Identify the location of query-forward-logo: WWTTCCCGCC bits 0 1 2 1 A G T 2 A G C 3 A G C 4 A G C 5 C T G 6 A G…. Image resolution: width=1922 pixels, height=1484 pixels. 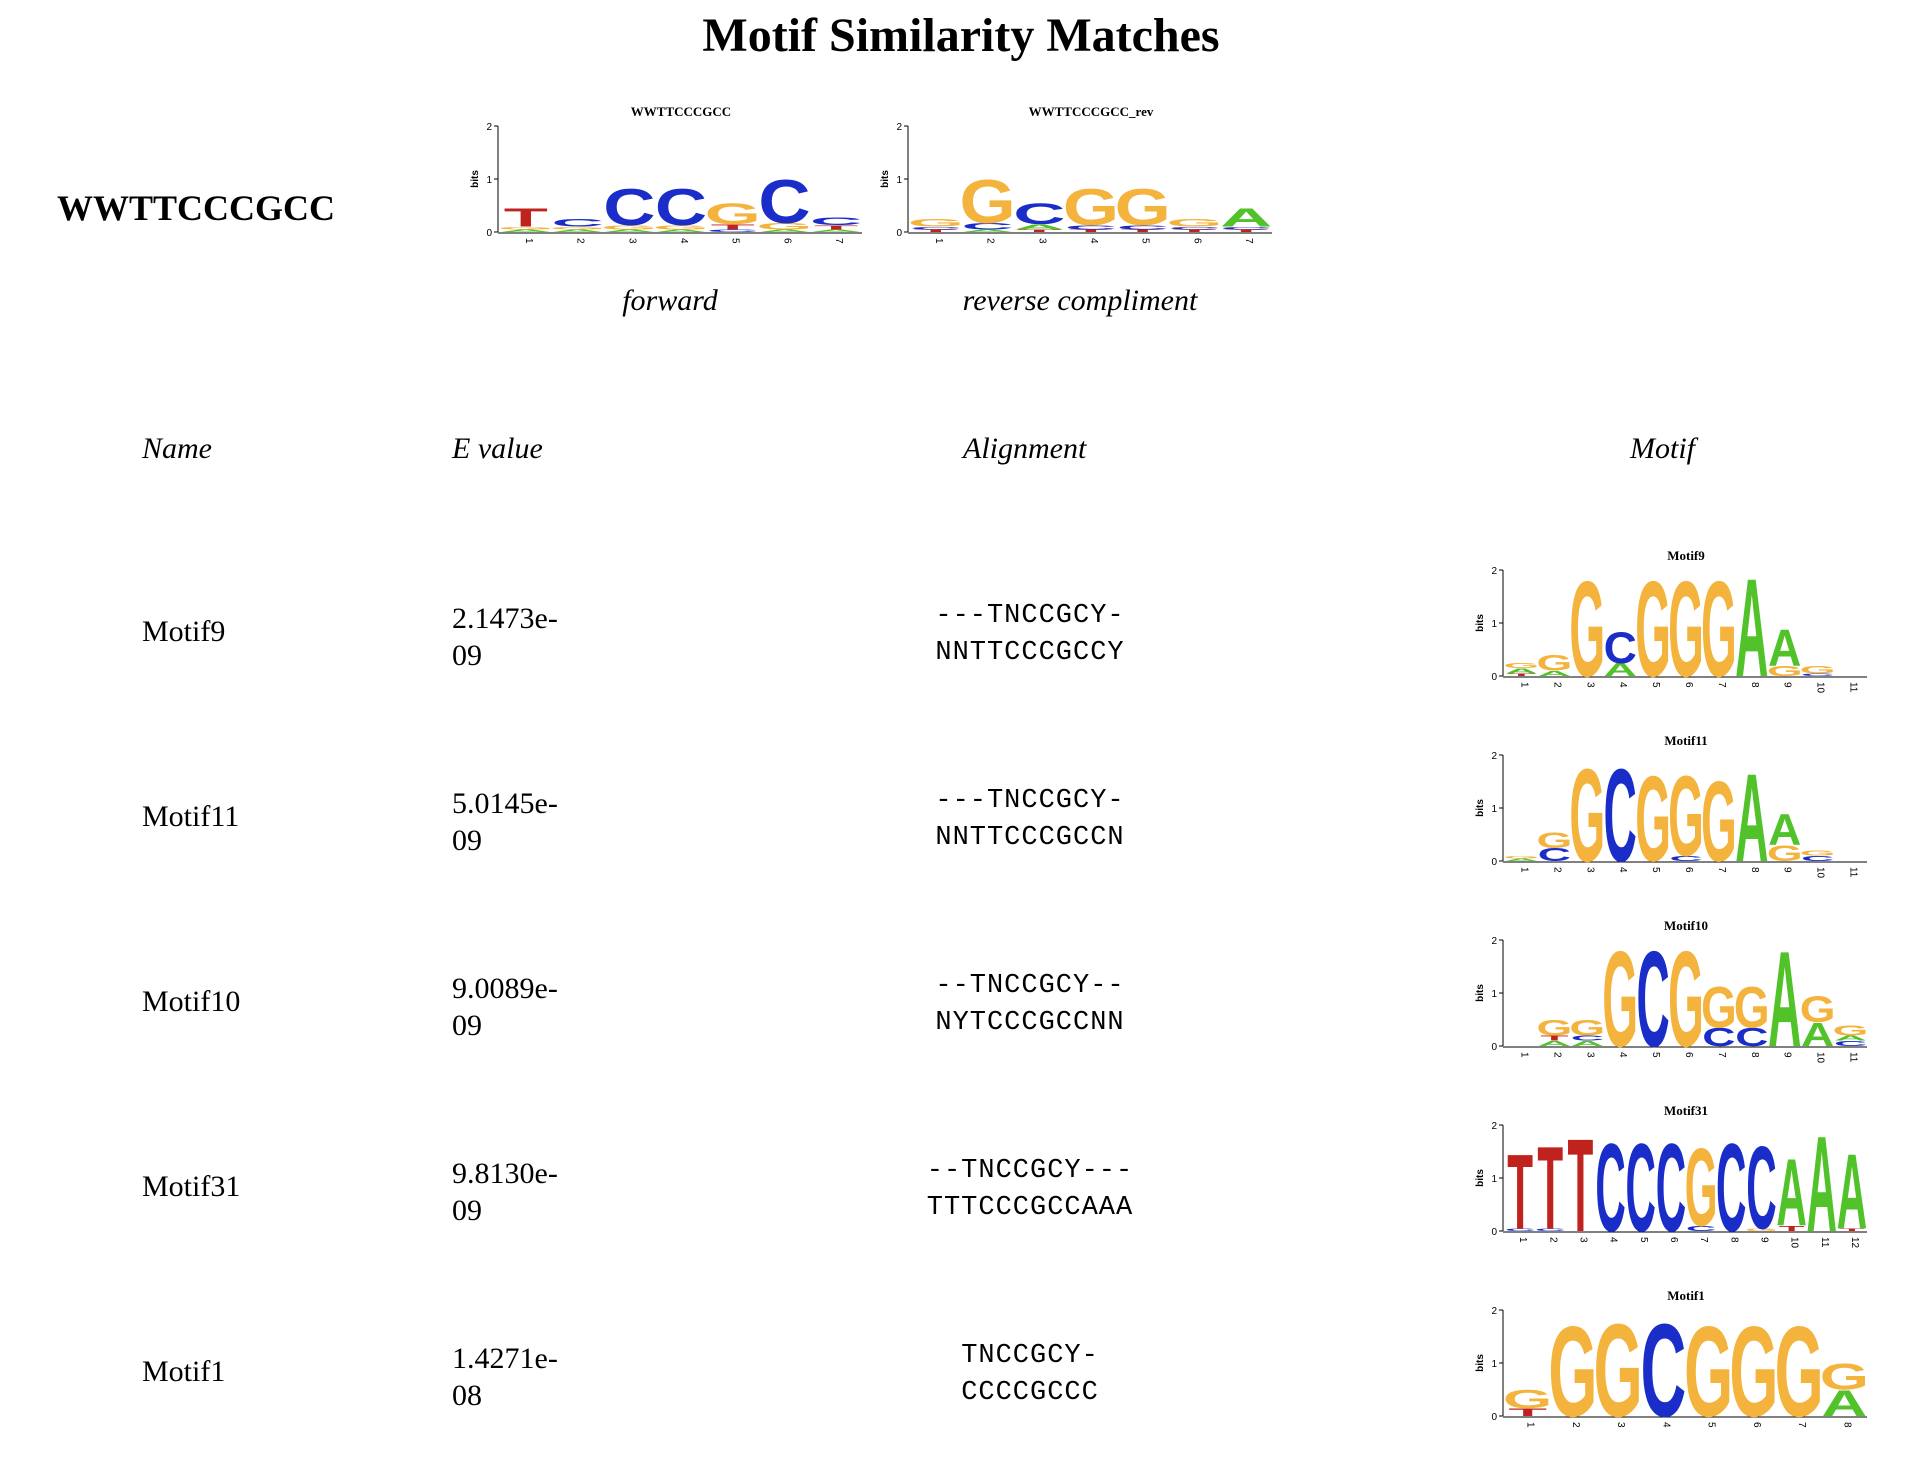
(670, 184).